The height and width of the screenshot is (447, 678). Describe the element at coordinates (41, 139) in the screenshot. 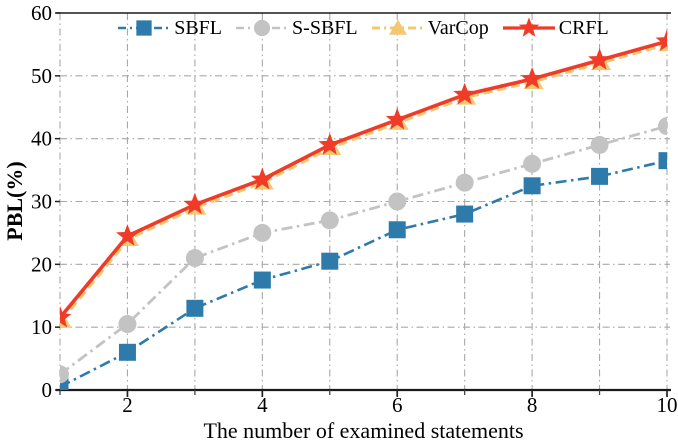

I see `y-tick-label: 40` at that location.